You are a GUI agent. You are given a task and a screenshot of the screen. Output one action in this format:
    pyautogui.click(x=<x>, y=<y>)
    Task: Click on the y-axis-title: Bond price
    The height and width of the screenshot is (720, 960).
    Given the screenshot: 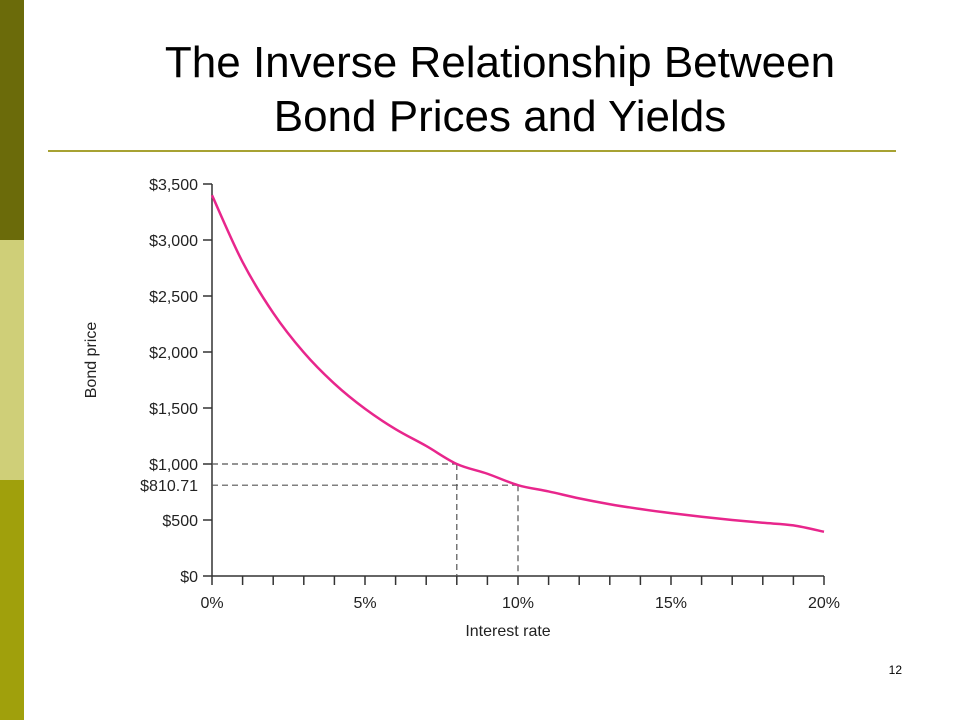 What is the action you would take?
    pyautogui.click(x=91, y=360)
    